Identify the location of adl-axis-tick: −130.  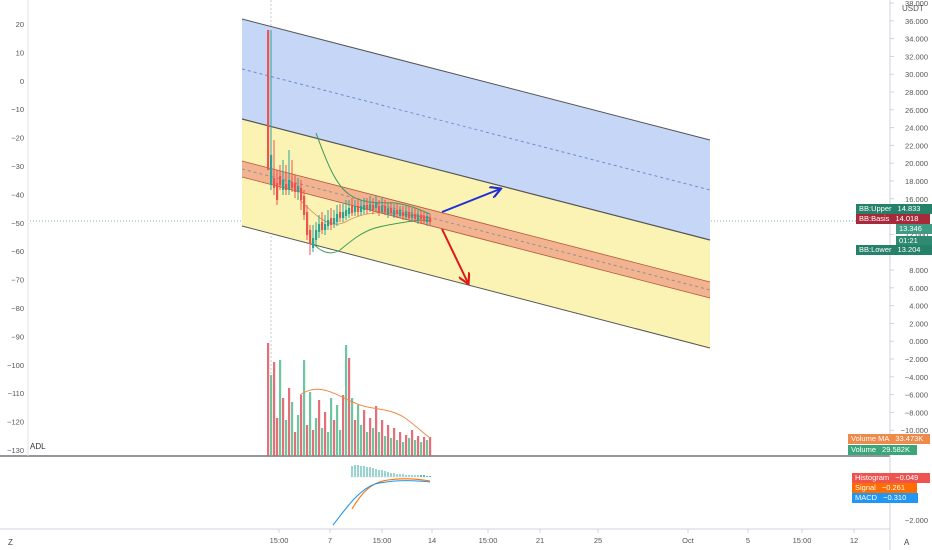
(15, 450).